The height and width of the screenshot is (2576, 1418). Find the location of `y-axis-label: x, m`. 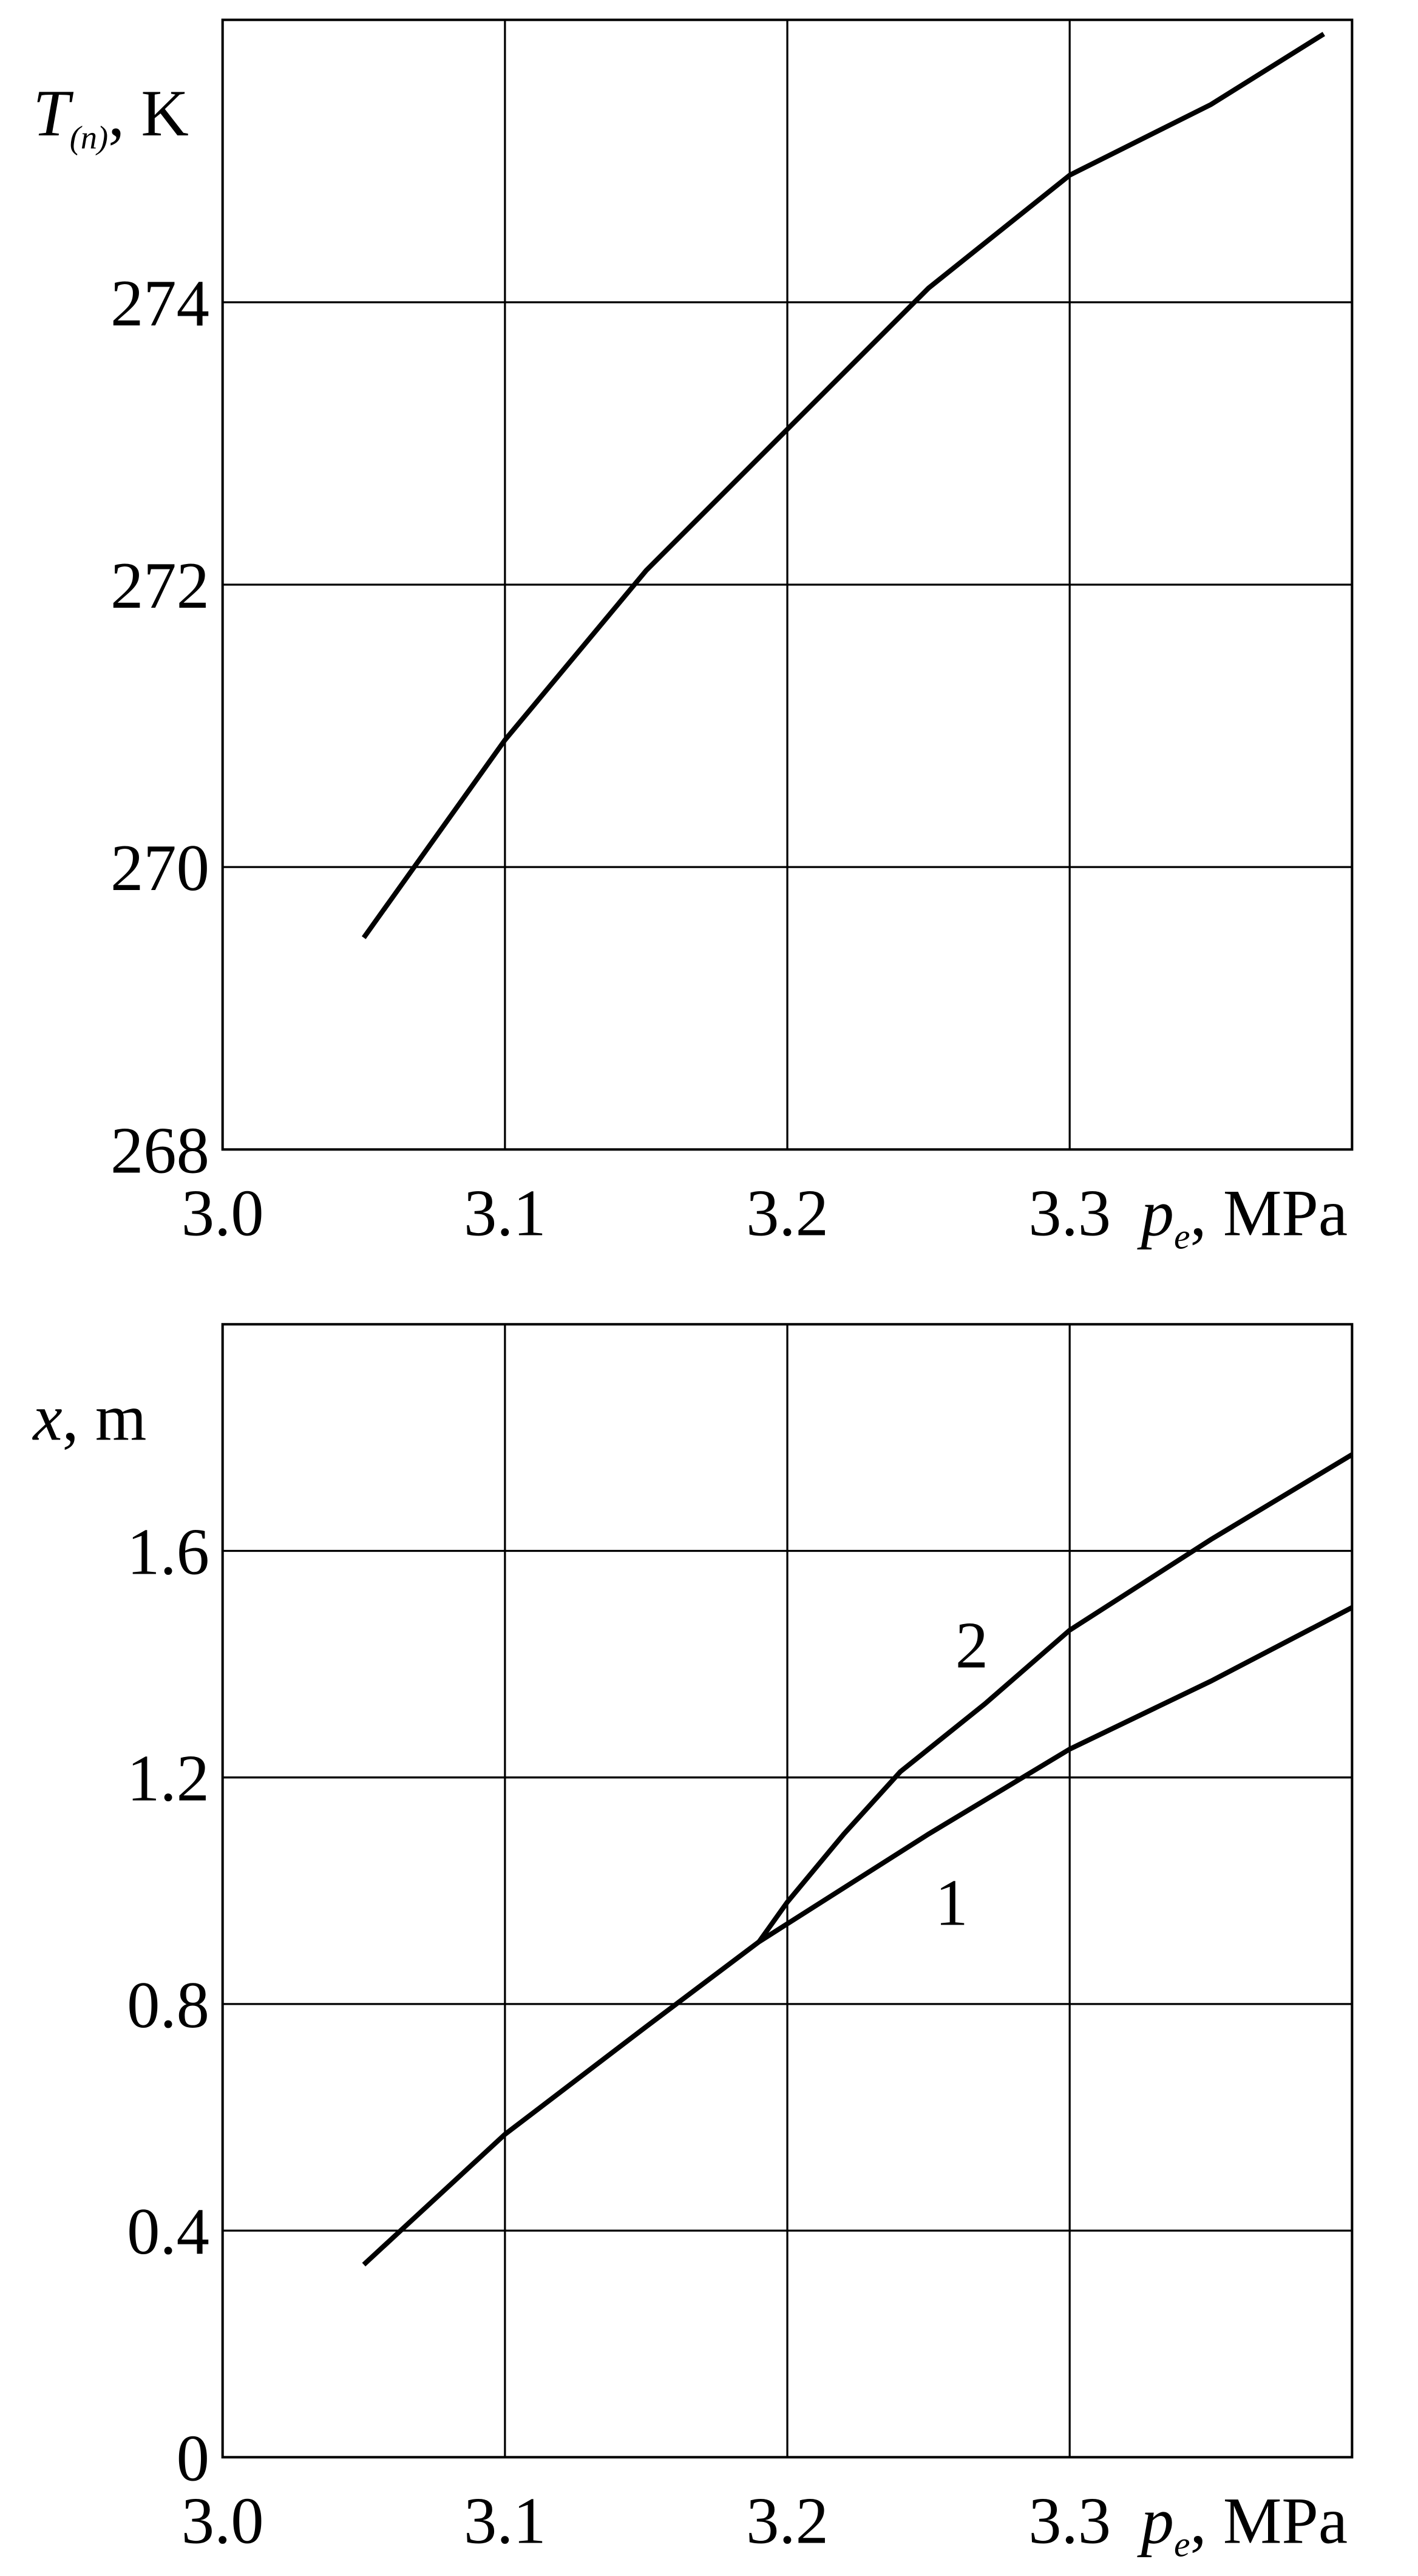

y-axis-label: x, m is located at coordinates (89, 1417).